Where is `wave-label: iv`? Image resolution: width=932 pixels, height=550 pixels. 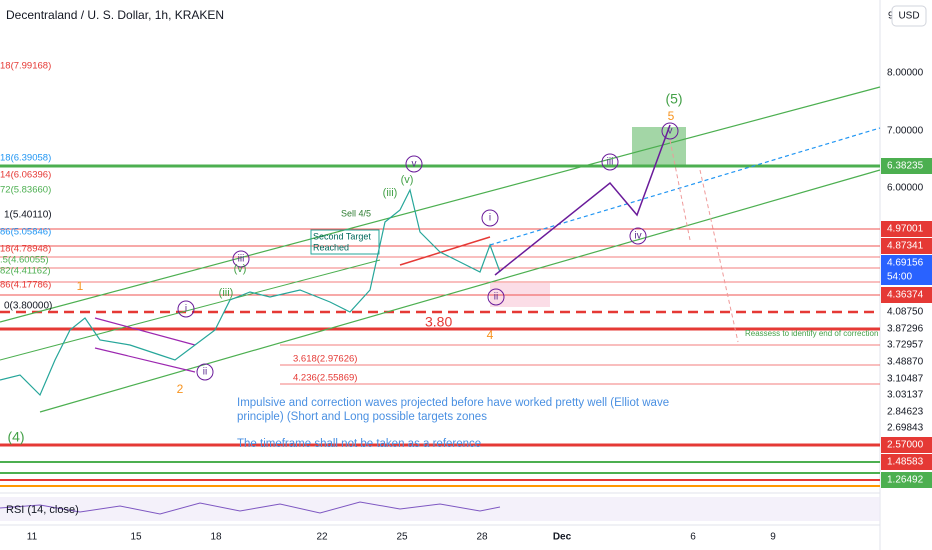
wave-label: iv is located at coordinates (637, 236).